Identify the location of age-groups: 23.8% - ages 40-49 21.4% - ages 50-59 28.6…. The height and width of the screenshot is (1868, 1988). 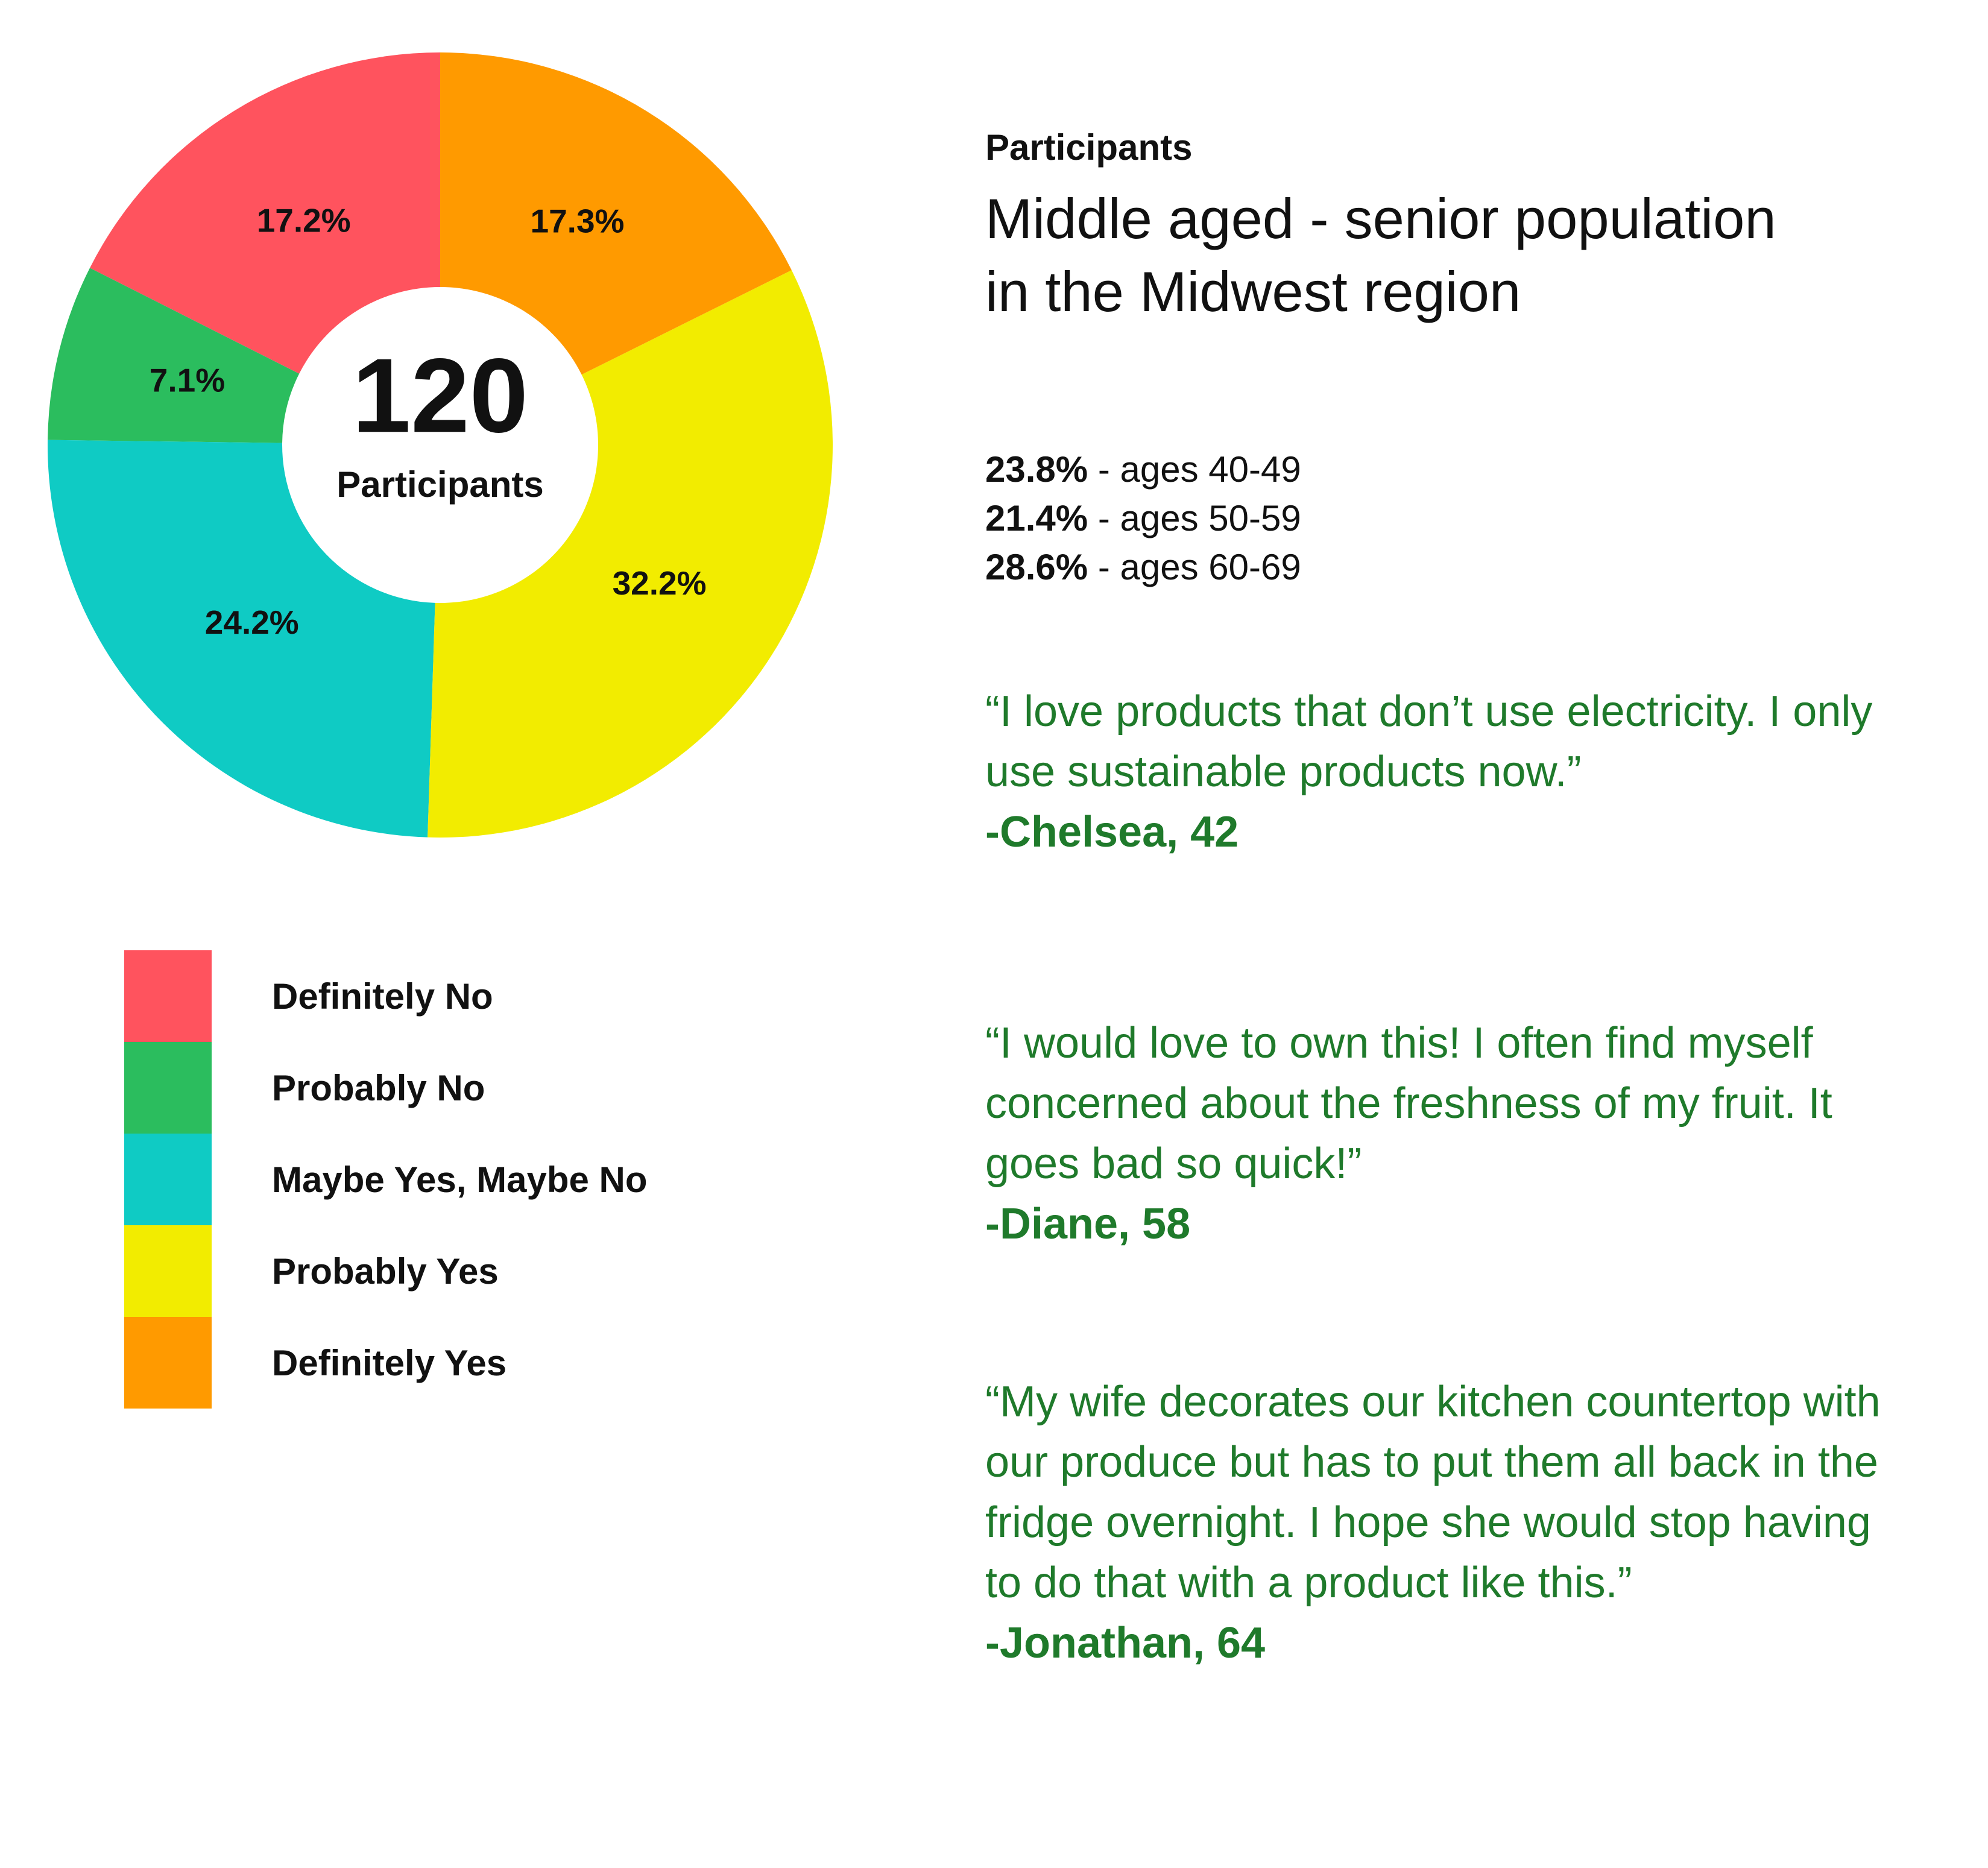
(1455, 519).